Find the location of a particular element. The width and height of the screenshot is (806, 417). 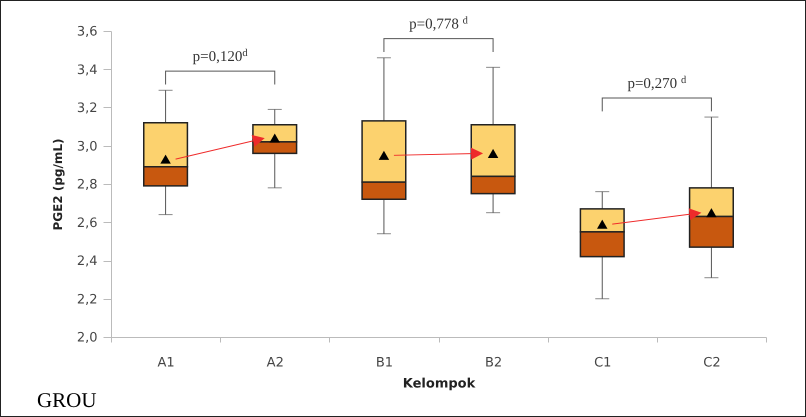

annotation: p=0,270 $^{d}$ is located at coordinates (657, 83).